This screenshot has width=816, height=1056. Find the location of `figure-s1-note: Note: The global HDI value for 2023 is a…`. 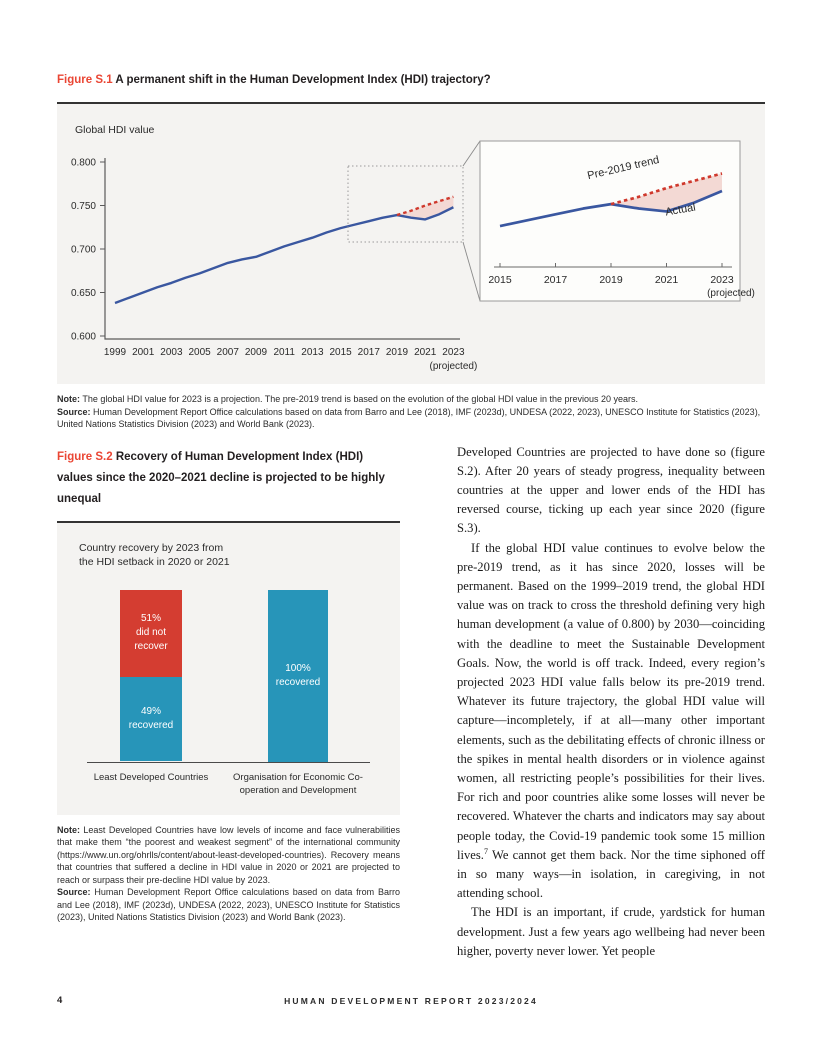

figure-s1-note: Note: The global HDI value for 2023 is a… is located at coordinates (411, 412).